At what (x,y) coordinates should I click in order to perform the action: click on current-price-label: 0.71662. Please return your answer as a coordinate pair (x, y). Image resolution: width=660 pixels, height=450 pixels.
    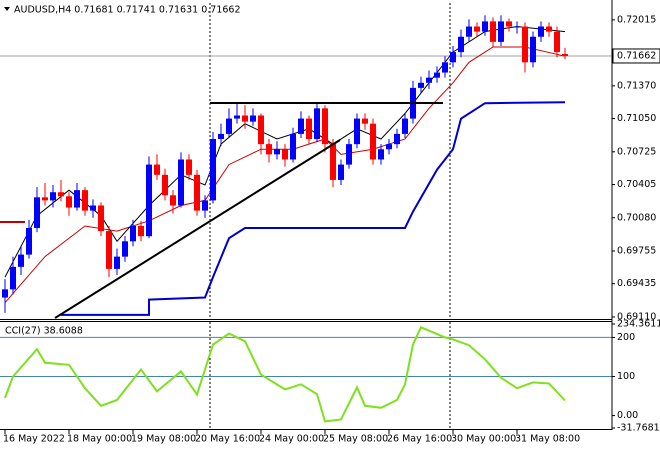
    Looking at the image, I should click on (636, 55).